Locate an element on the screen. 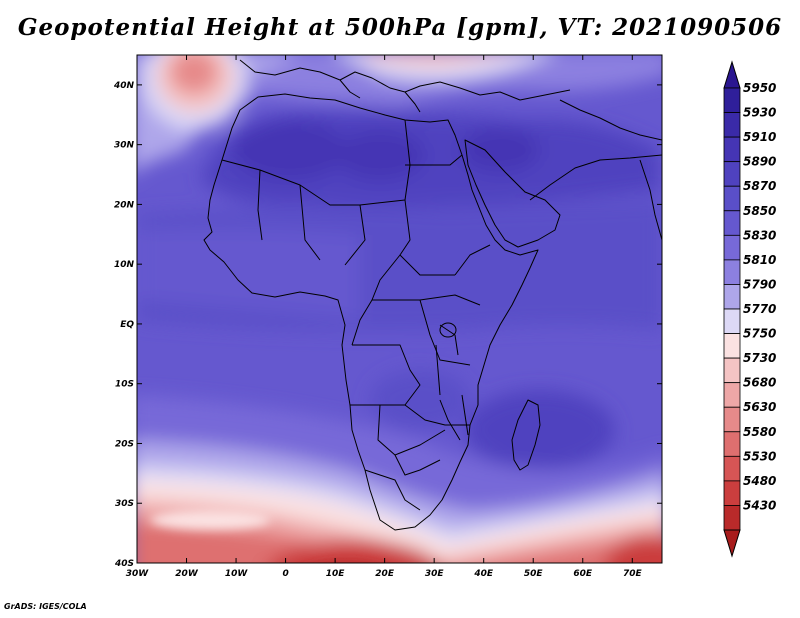 The height and width of the screenshot is (618, 800). colorbar-label: 5870 is located at coordinates (759, 186).